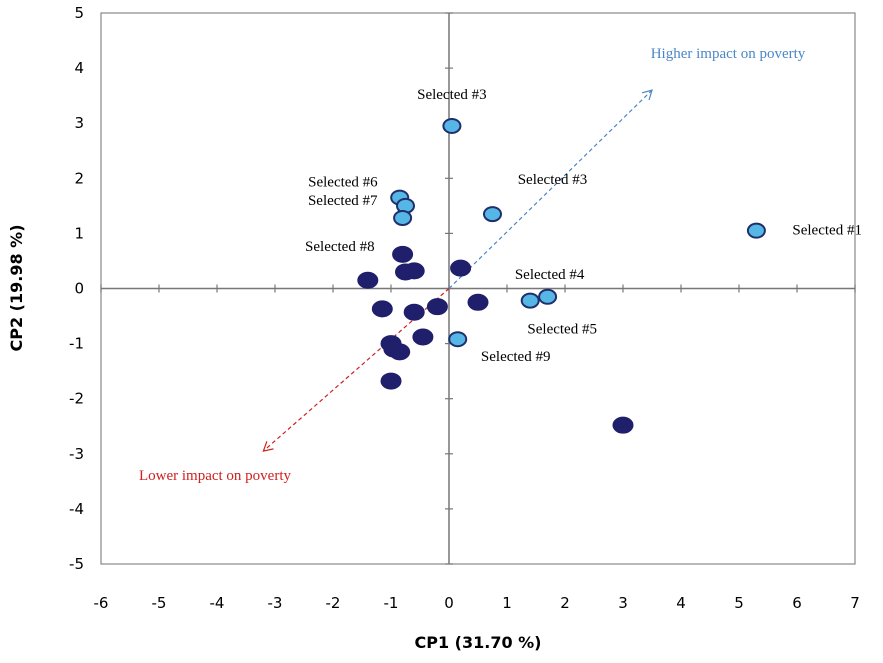 The height and width of the screenshot is (663, 883). What do you see at coordinates (507, 603) in the screenshot?
I see `x-tick-label: 1` at bounding box center [507, 603].